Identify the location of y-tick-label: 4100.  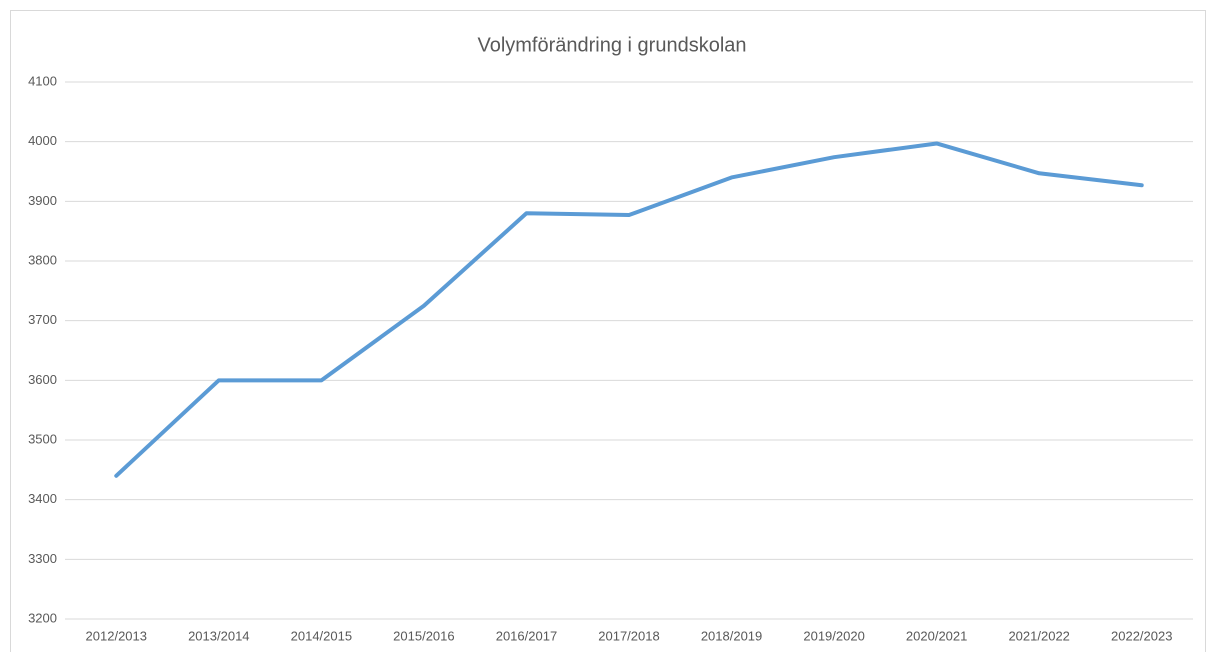
(42, 80).